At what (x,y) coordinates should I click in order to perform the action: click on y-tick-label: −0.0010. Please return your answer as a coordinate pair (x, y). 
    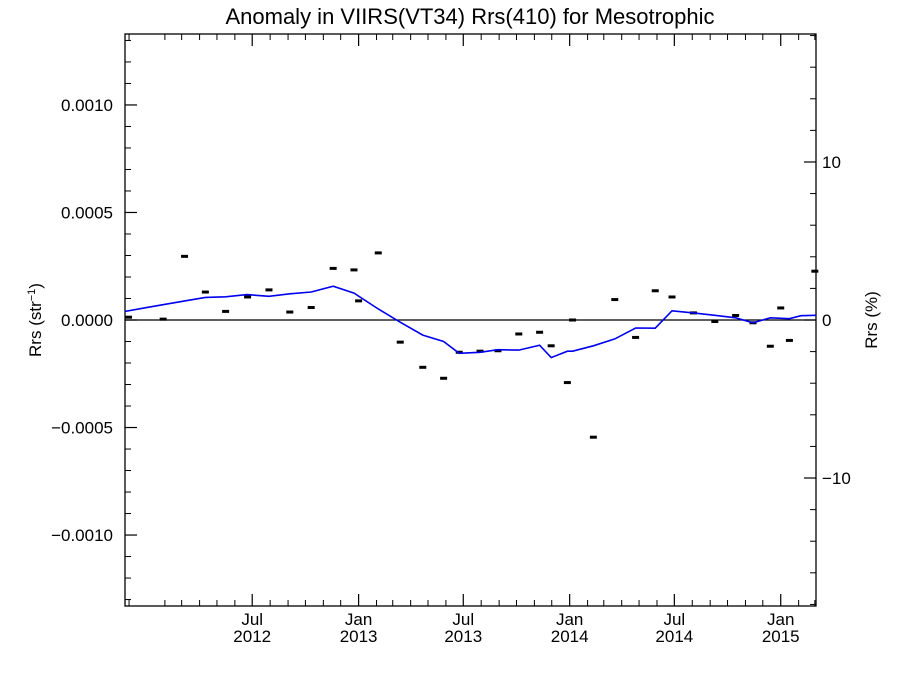
    Looking at the image, I should click on (82, 535).